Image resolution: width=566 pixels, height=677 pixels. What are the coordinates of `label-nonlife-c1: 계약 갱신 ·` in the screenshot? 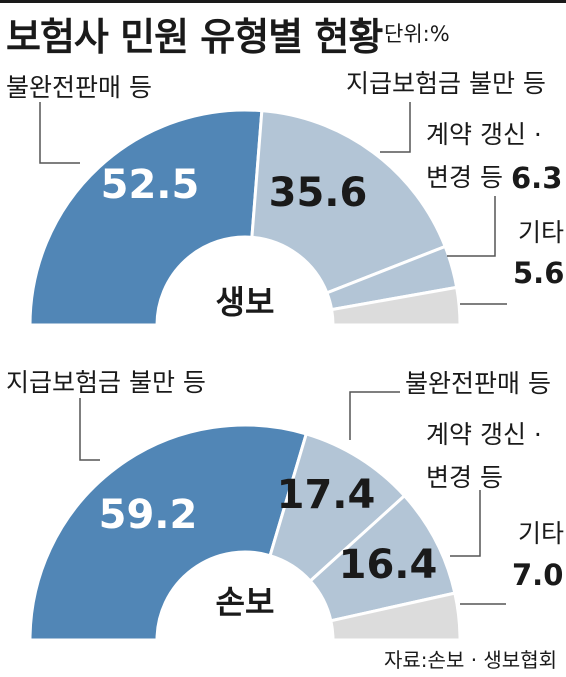 It's located at (484, 434).